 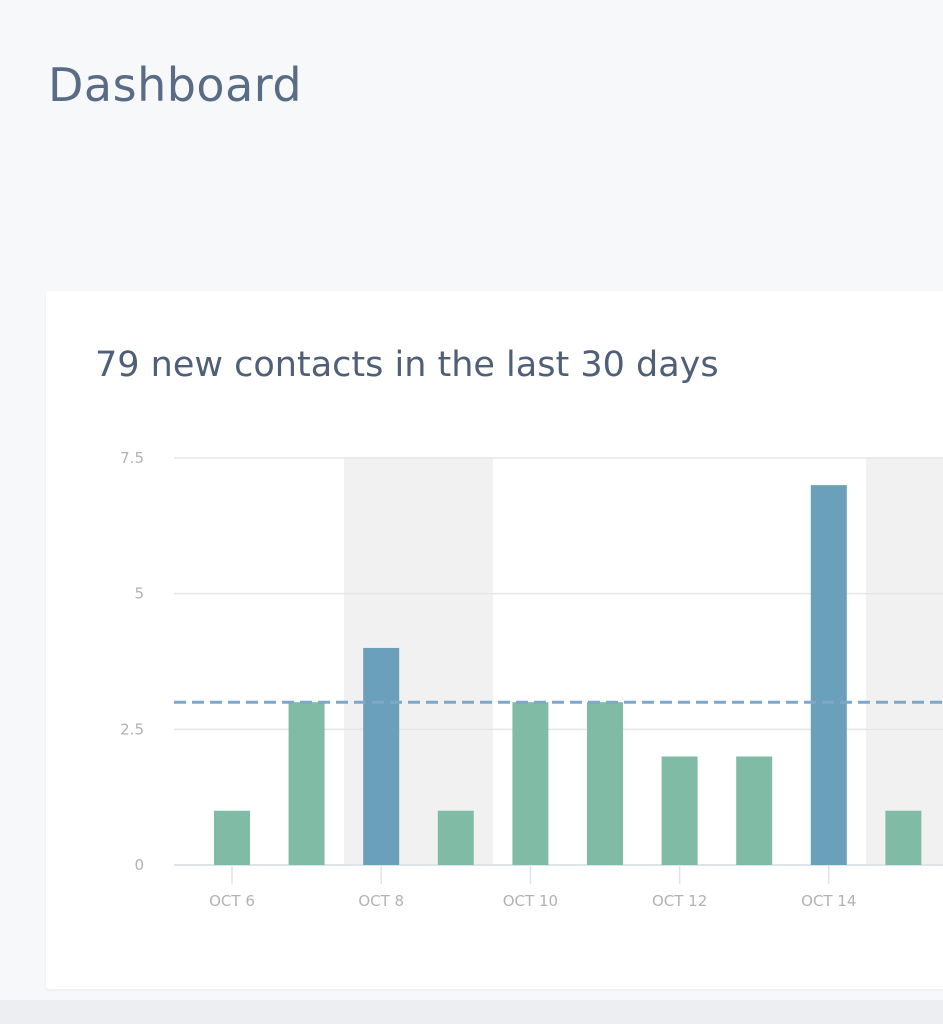 What do you see at coordinates (139, 594) in the screenshot?
I see `y-tick-label: 5` at bounding box center [139, 594].